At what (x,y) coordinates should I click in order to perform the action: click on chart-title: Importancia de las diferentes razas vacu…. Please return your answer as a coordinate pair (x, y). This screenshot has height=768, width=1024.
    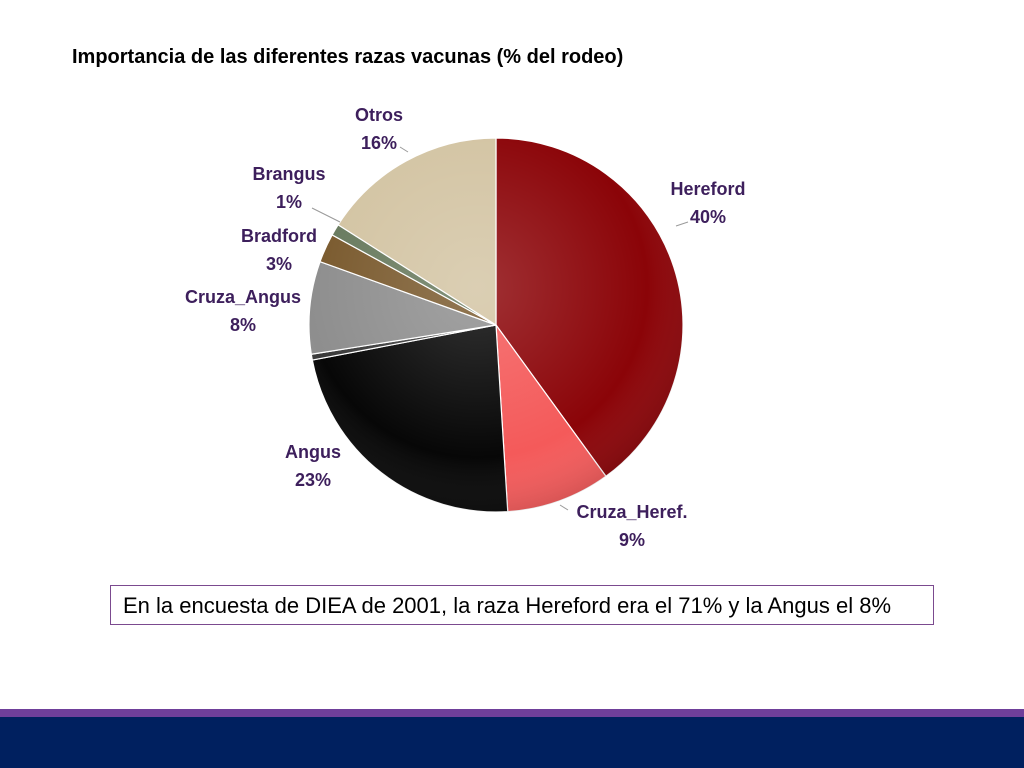
    Looking at the image, I should click on (348, 57).